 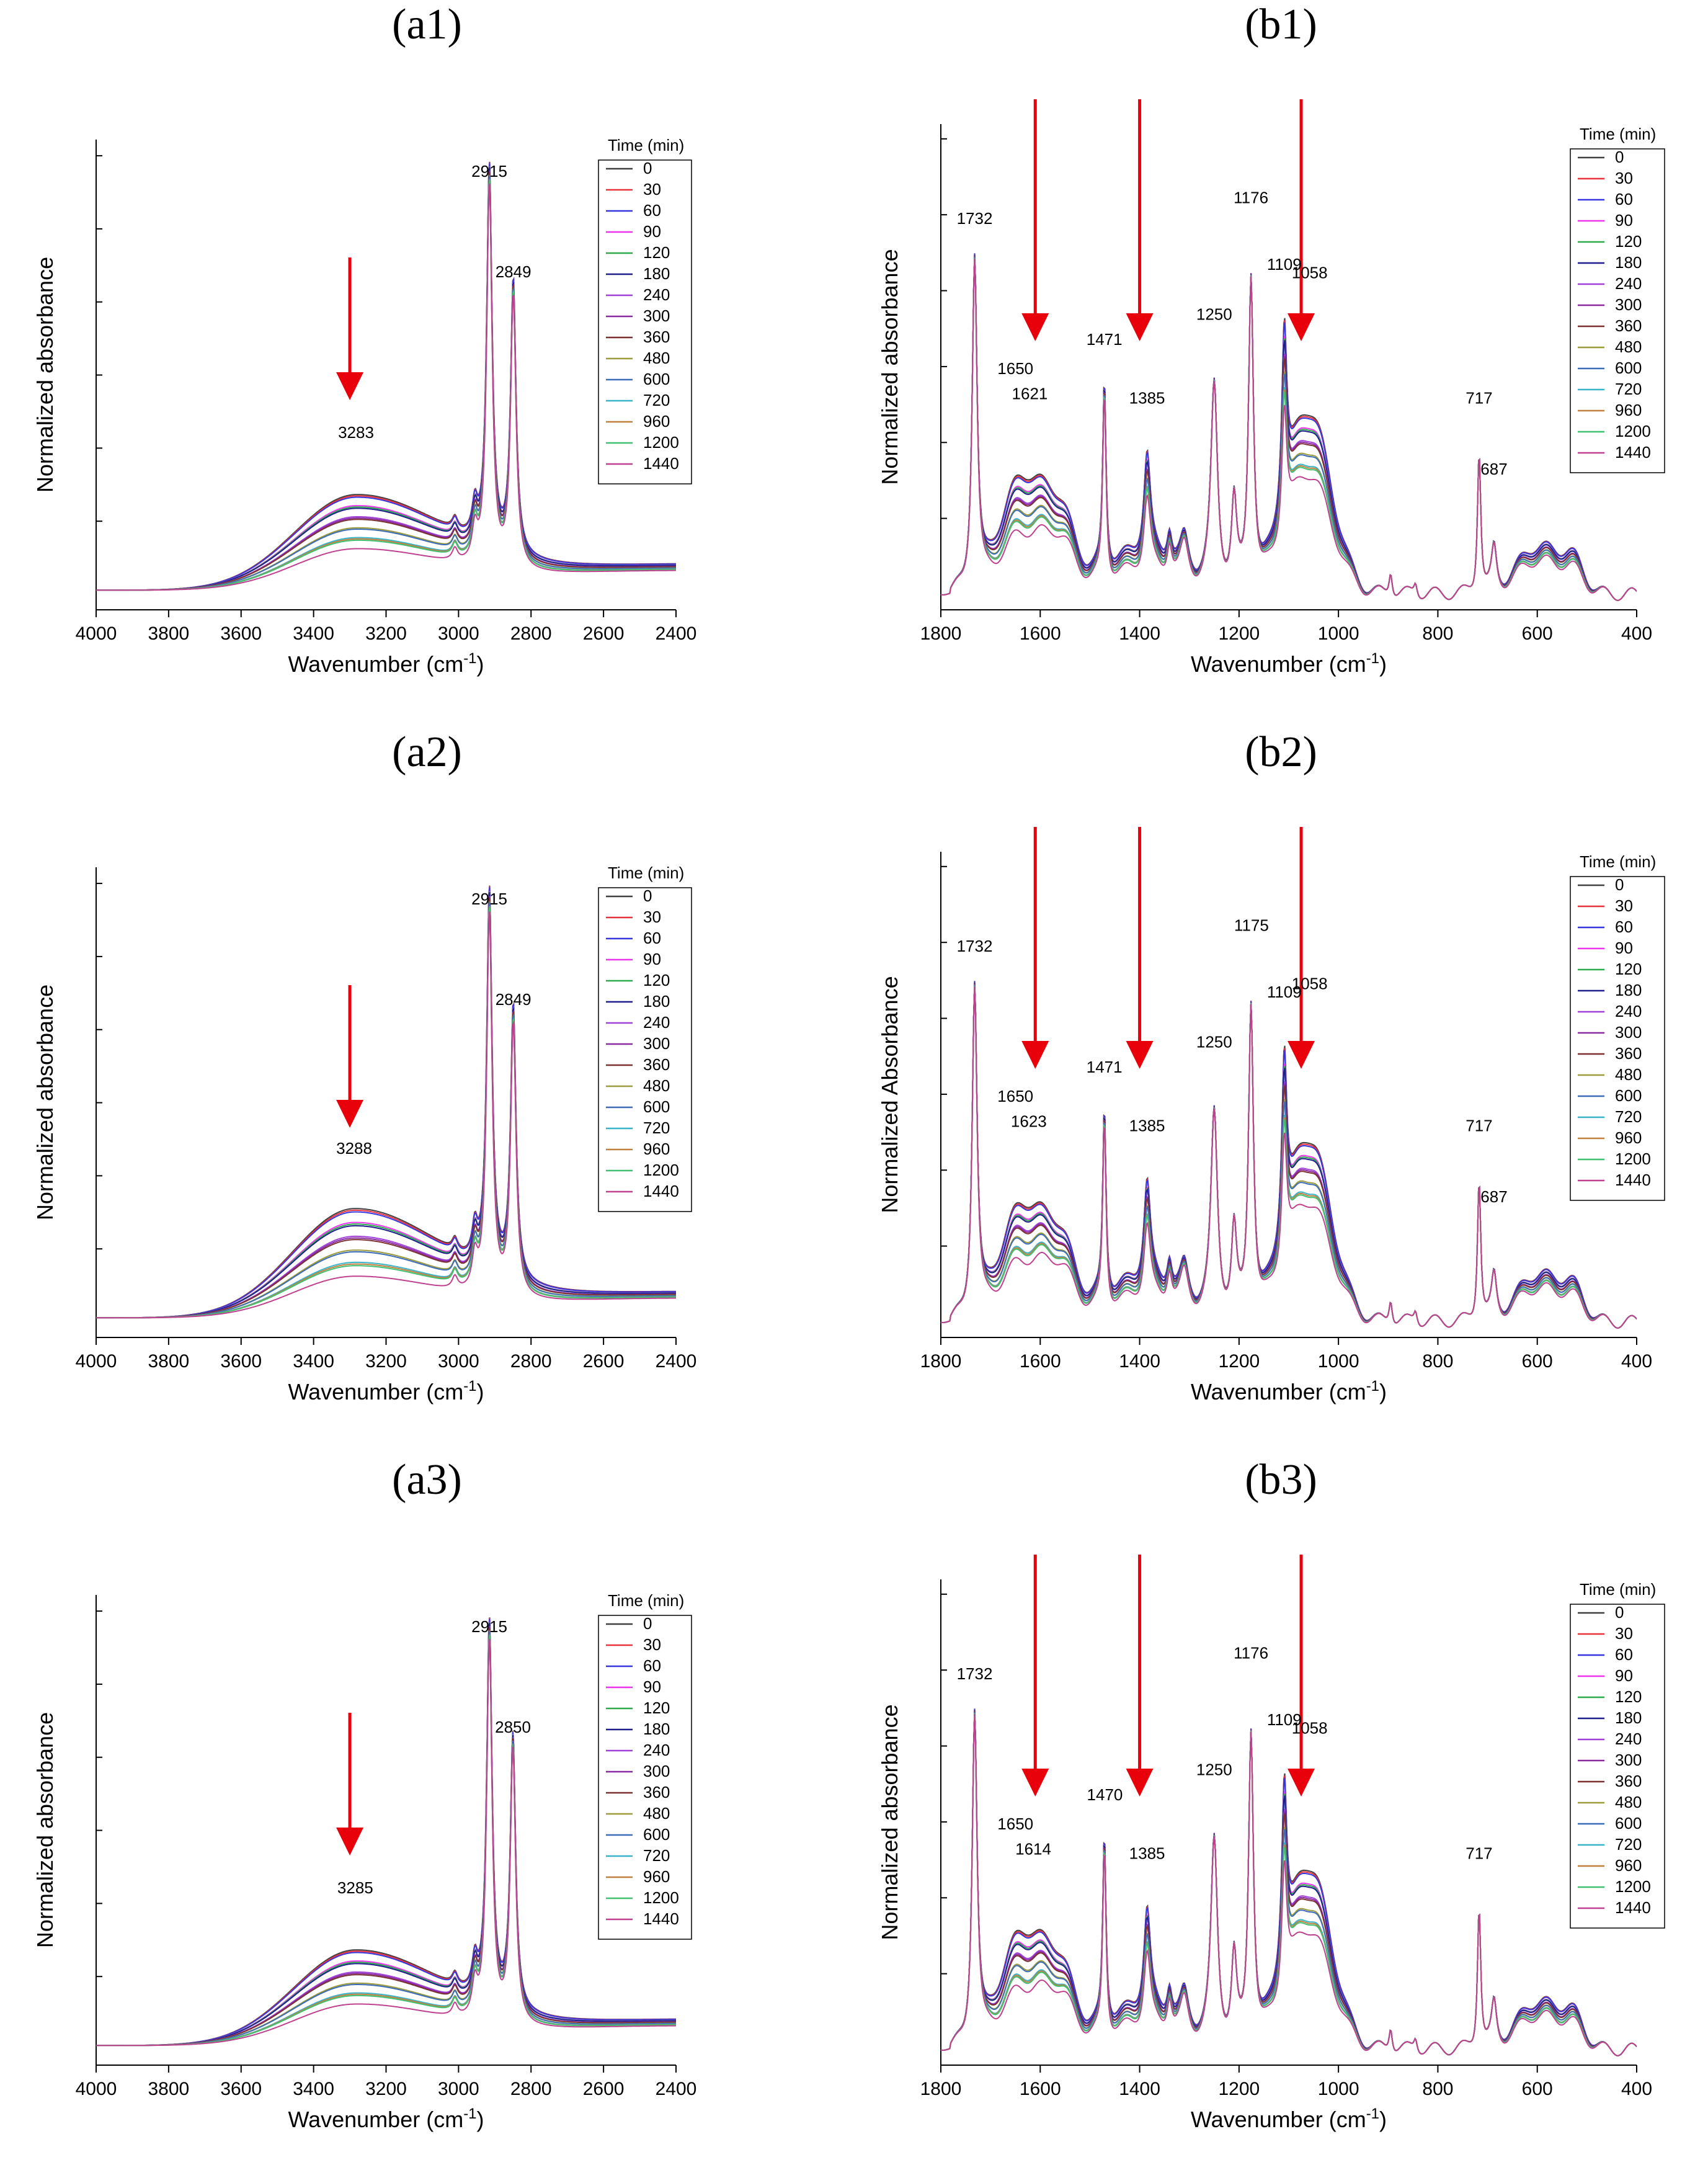 What do you see at coordinates (1105, 1794) in the screenshot?
I see `peak-label: 1470` at bounding box center [1105, 1794].